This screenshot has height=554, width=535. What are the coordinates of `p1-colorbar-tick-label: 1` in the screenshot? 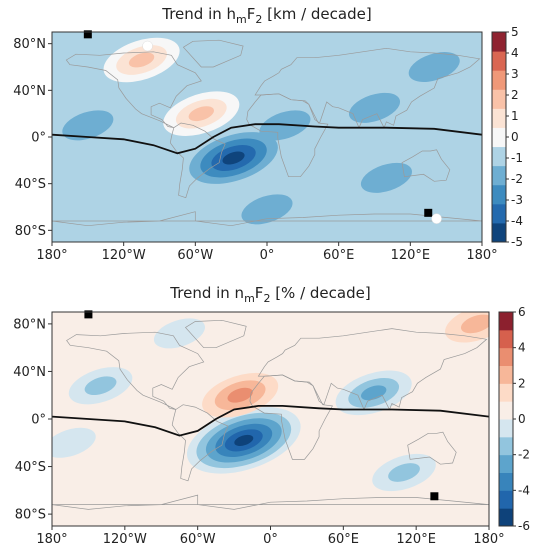 It's located at (515, 116).